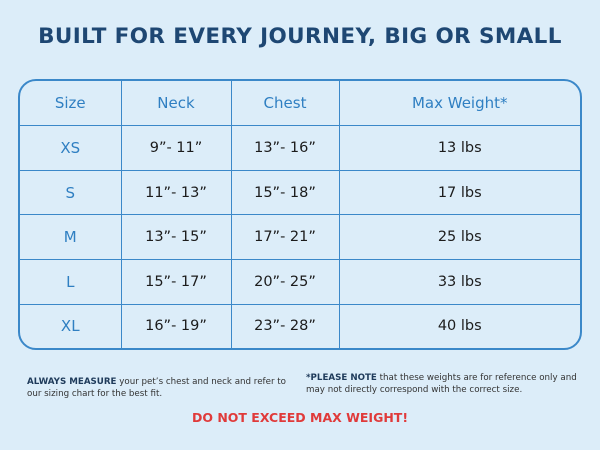 The height and width of the screenshot is (450, 600). Describe the element at coordinates (459, 192) in the screenshot. I see `max-weight-cell: 17 lbs` at that location.